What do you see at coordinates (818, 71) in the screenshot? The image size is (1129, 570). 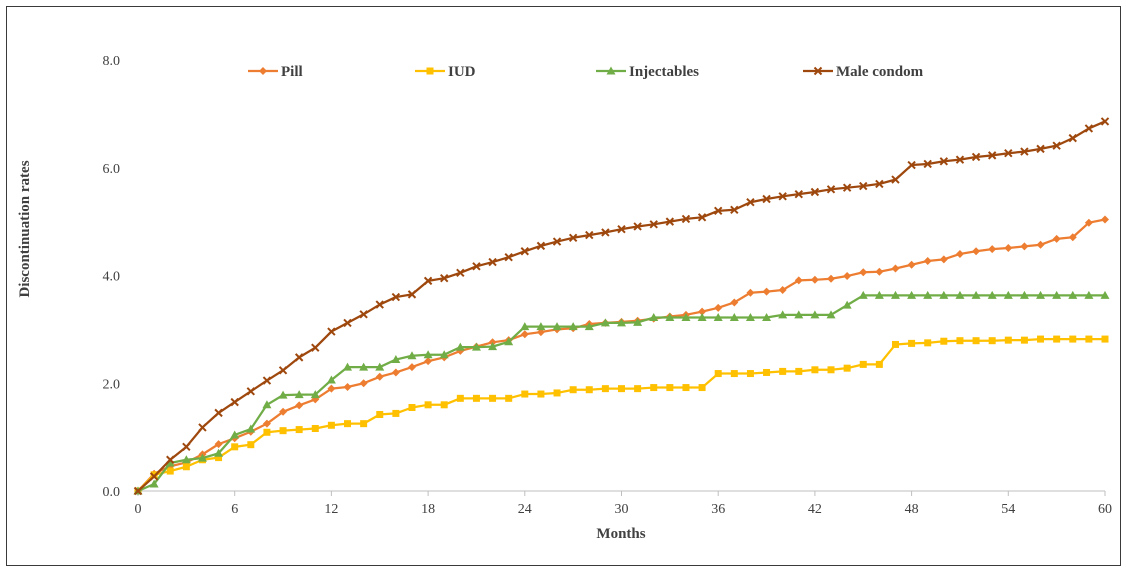 I see `legend-marker-male-condom` at bounding box center [818, 71].